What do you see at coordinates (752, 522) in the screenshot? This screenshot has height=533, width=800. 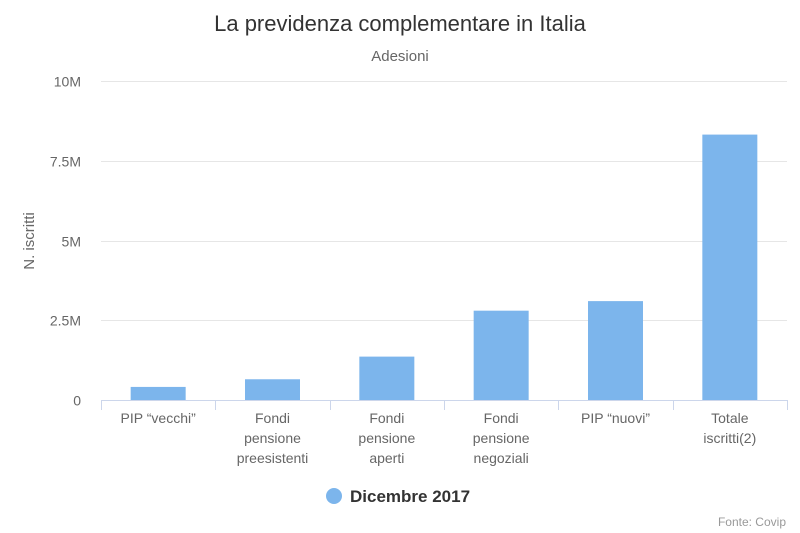 I see `credits: Fonte: Covip` at bounding box center [752, 522].